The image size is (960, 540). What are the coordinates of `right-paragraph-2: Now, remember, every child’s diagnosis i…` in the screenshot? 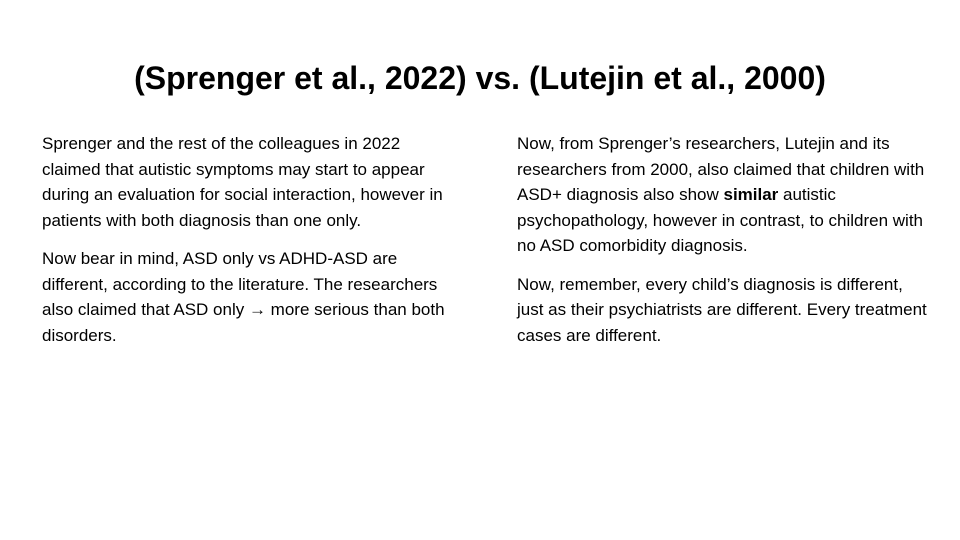 It's located at (722, 309).